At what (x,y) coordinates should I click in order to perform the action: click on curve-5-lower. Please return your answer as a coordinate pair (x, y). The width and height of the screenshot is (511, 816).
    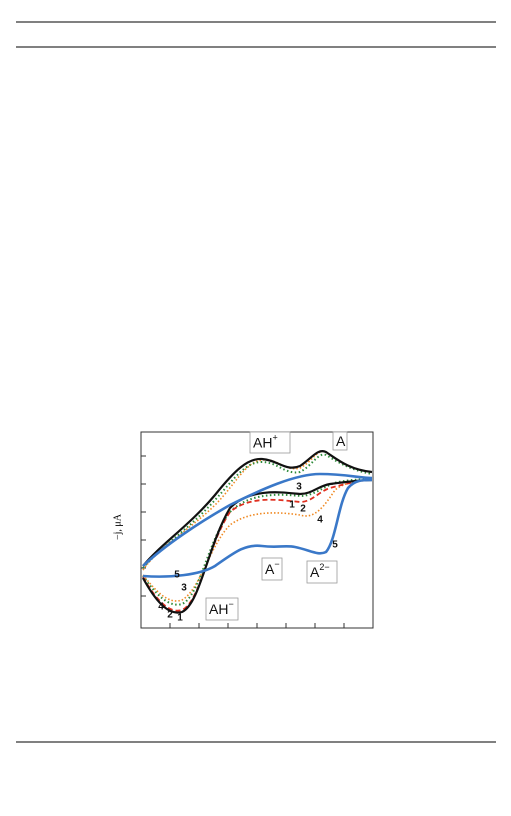
    Looking at the image, I should click on (257, 528).